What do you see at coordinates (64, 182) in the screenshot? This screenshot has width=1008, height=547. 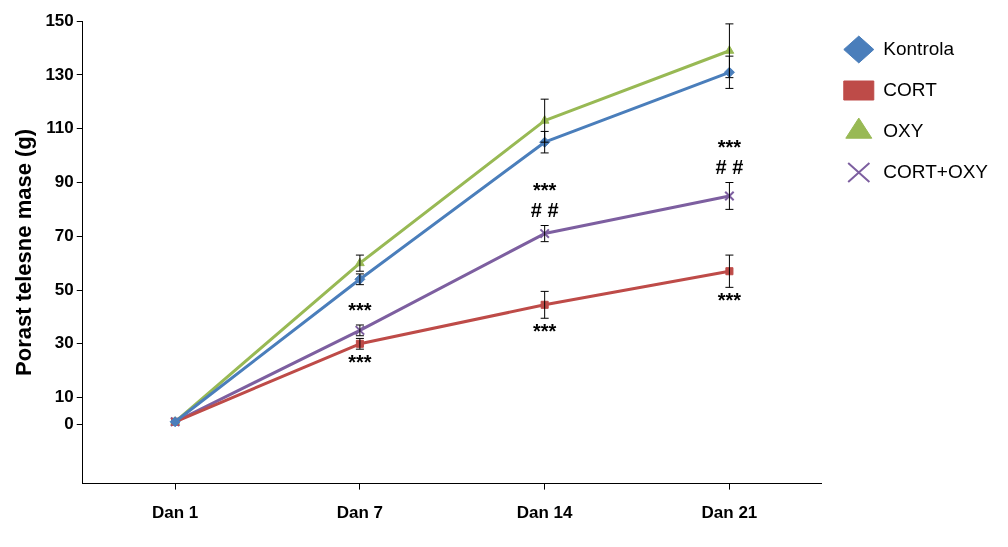 I see `y-tick-label: 90` at bounding box center [64, 182].